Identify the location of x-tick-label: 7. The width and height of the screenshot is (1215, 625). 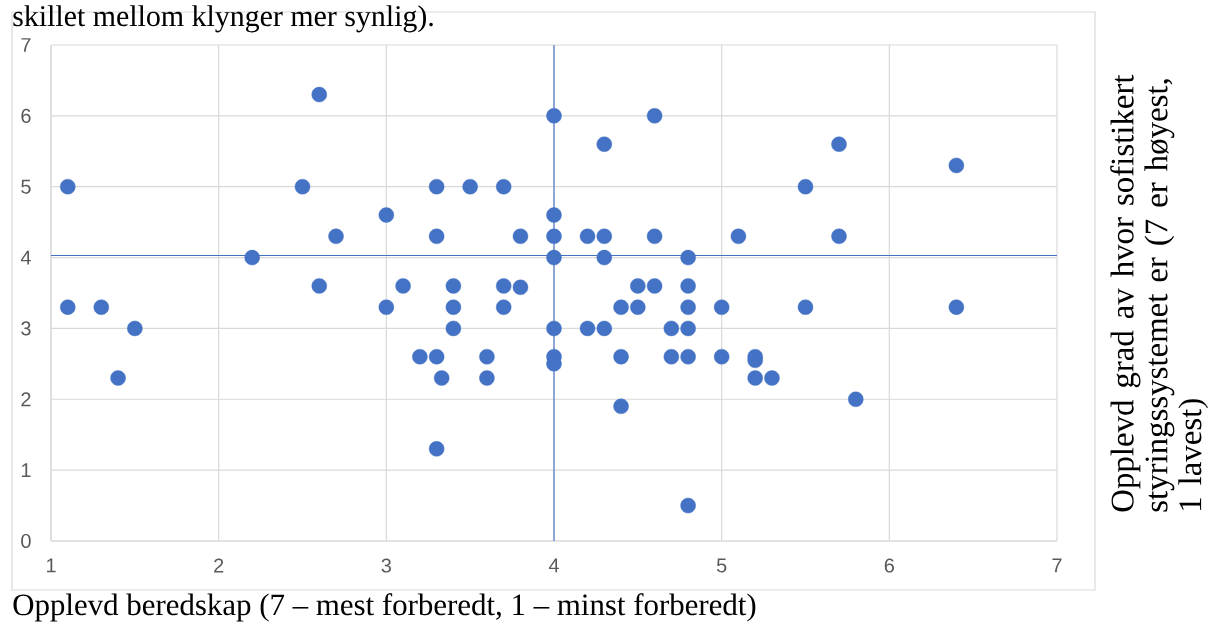
(1057, 565).